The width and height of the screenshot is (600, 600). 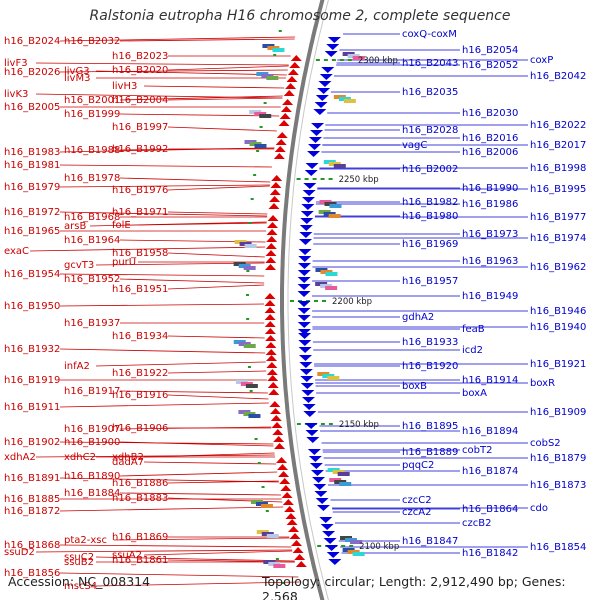 I want to click on gene-label-forward: h16_B1919, so click(x=32, y=380).